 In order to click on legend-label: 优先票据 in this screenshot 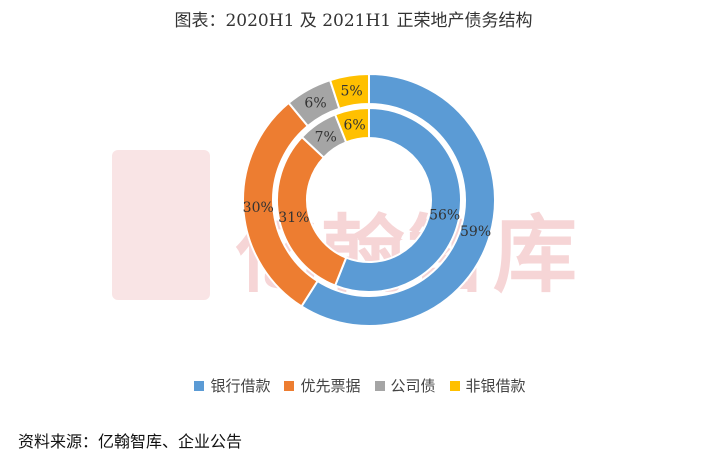, I will do `click(330, 386)`.